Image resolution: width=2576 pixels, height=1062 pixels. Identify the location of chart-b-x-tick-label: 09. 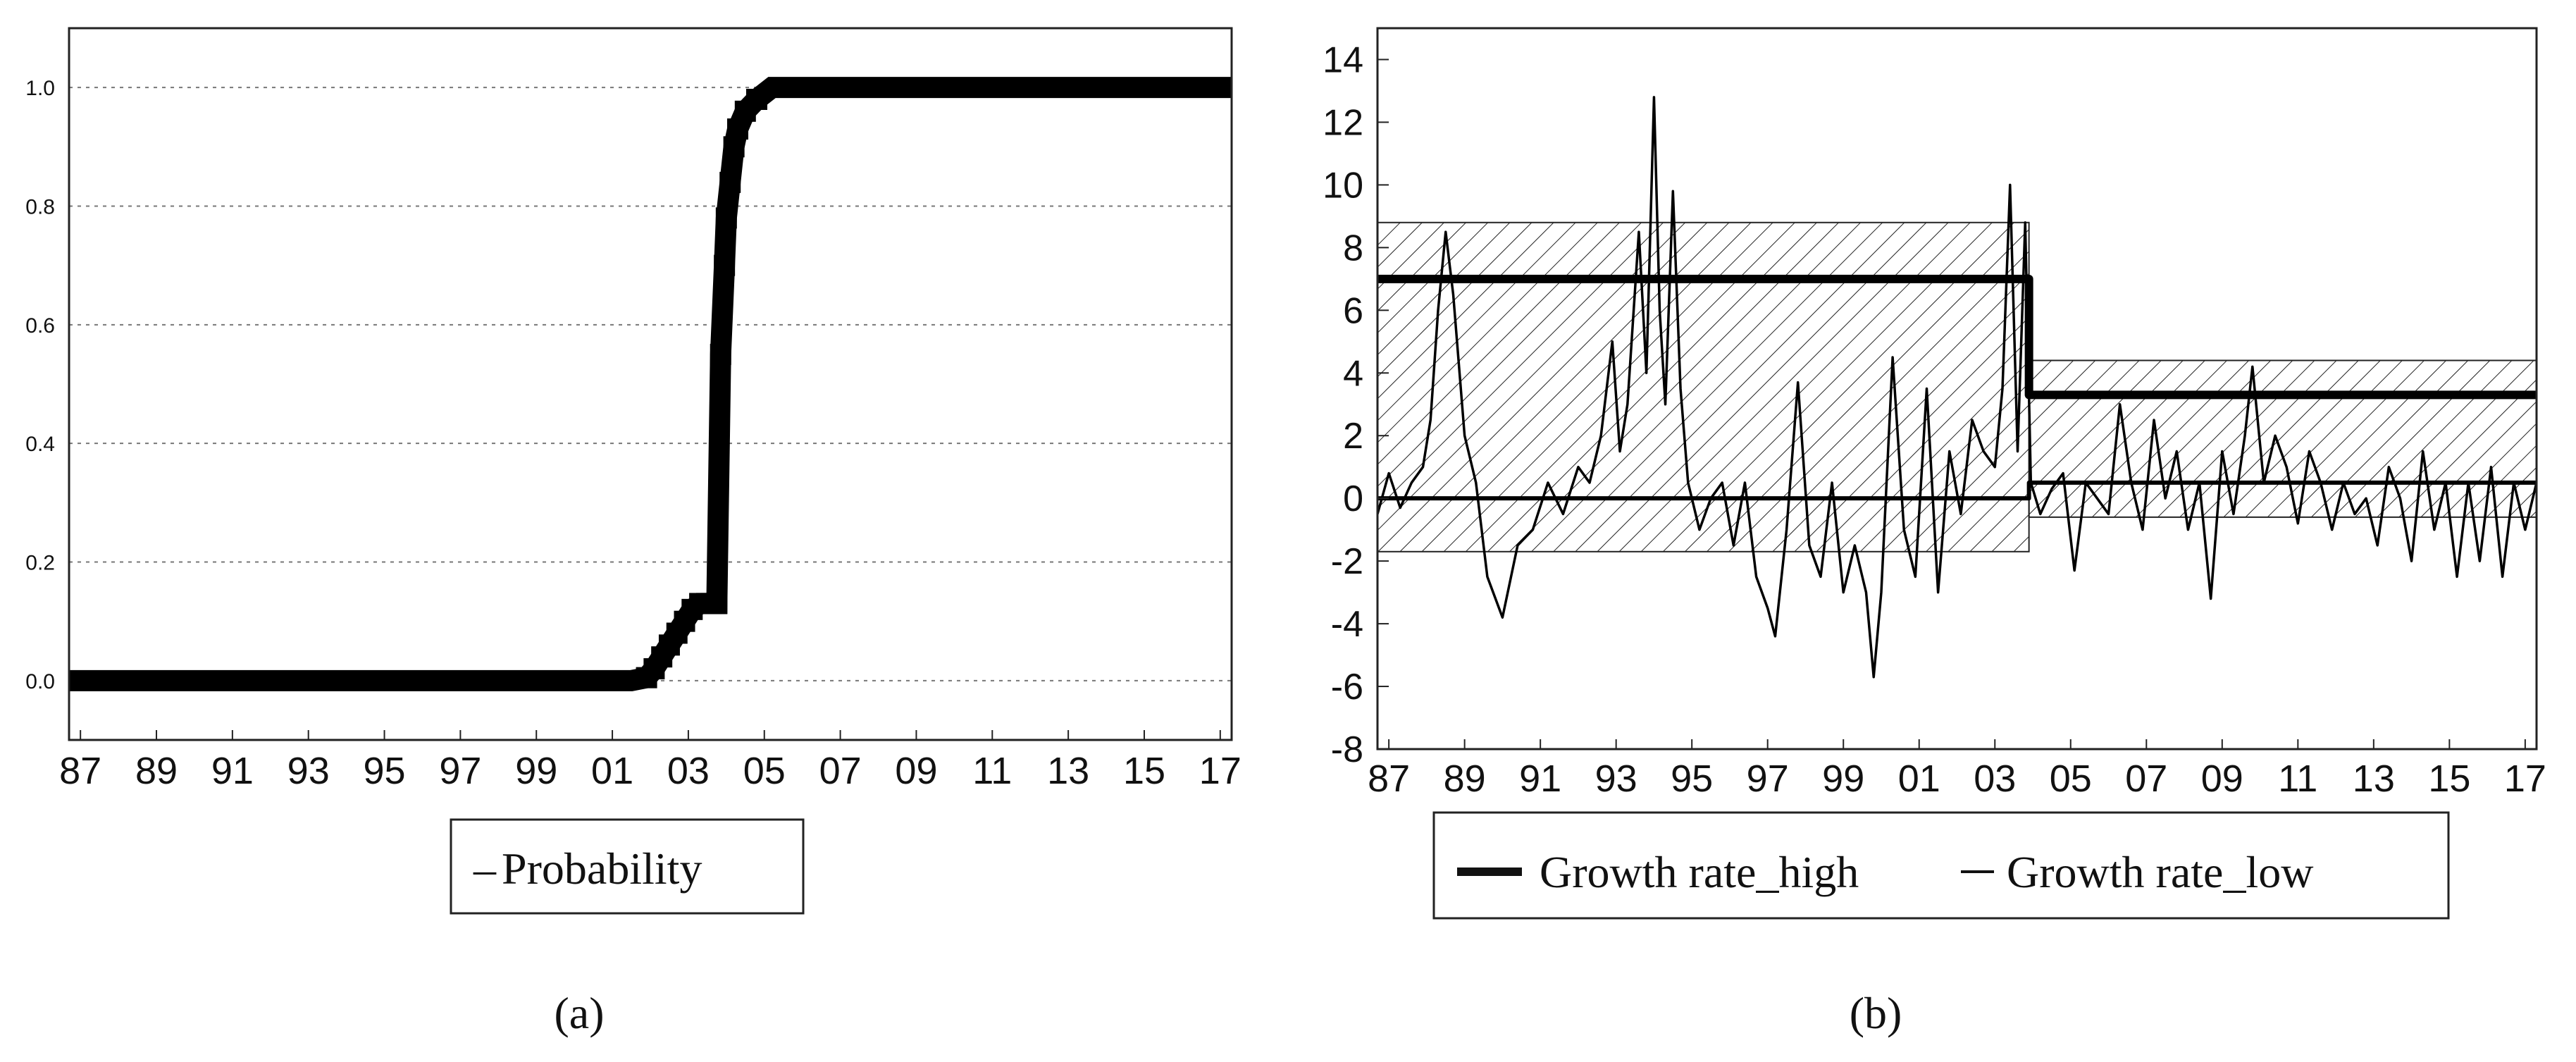
(2222, 779).